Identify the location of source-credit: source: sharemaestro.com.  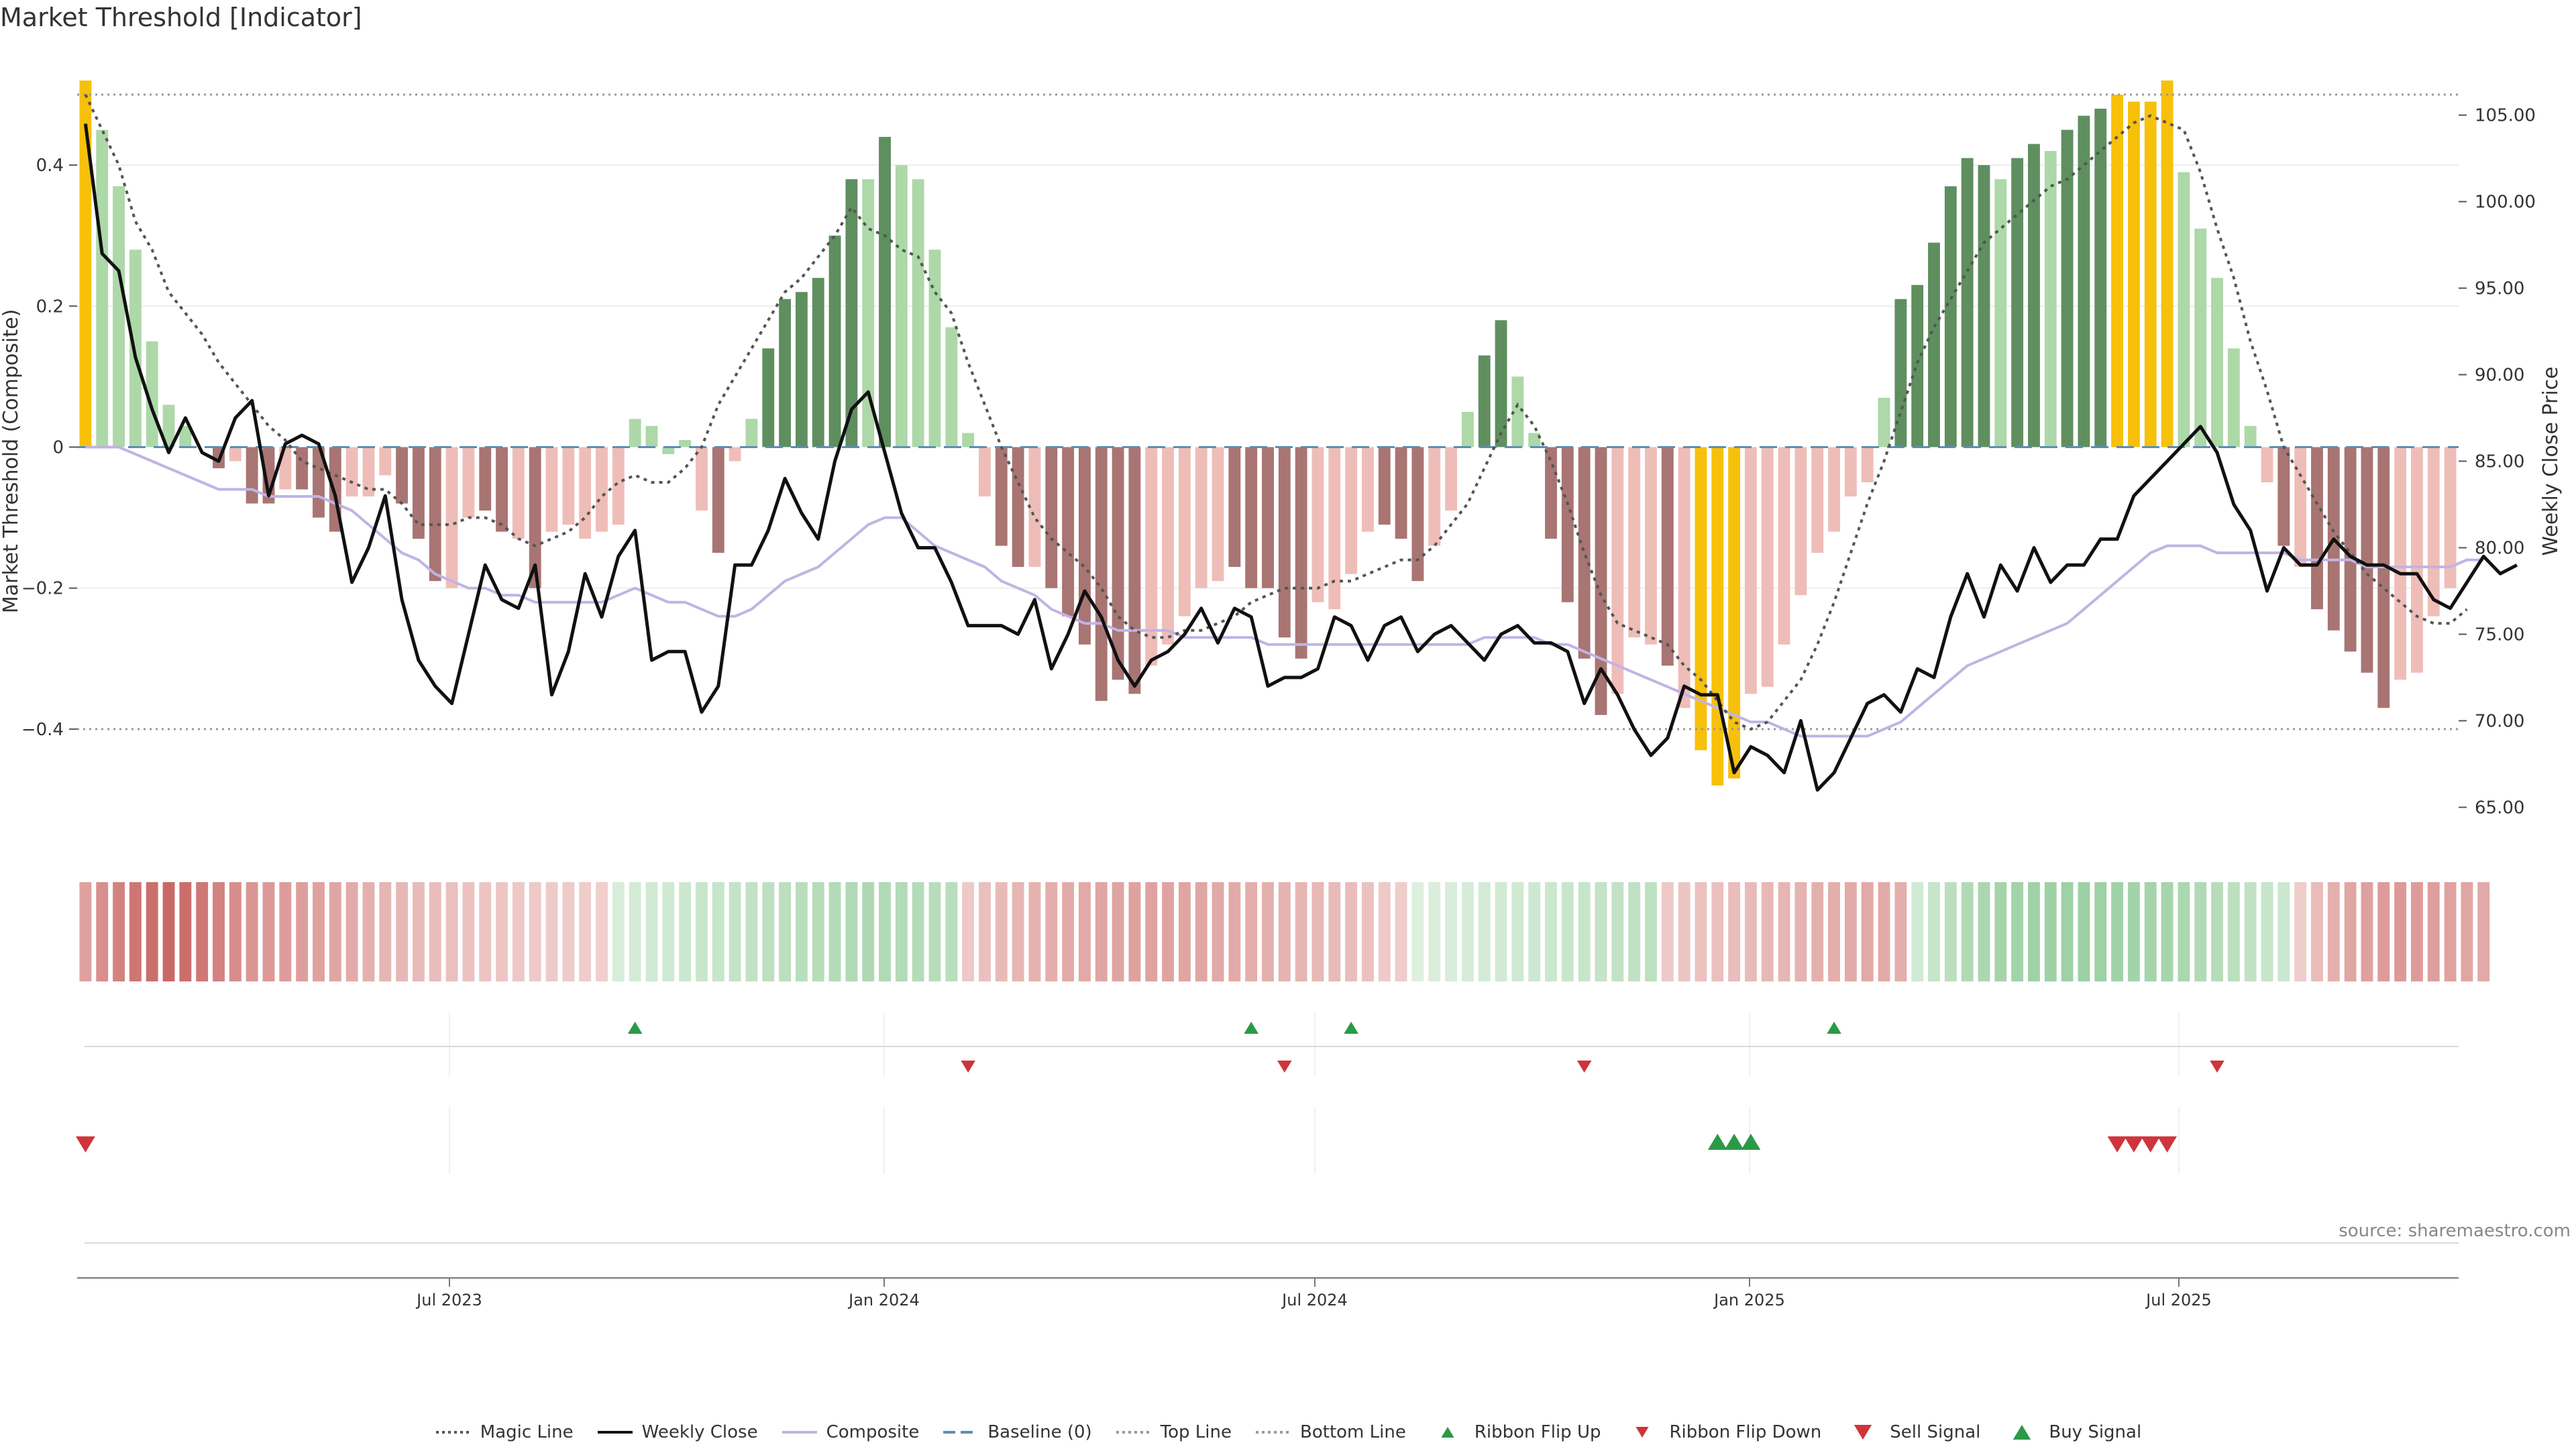
(2455, 1231).